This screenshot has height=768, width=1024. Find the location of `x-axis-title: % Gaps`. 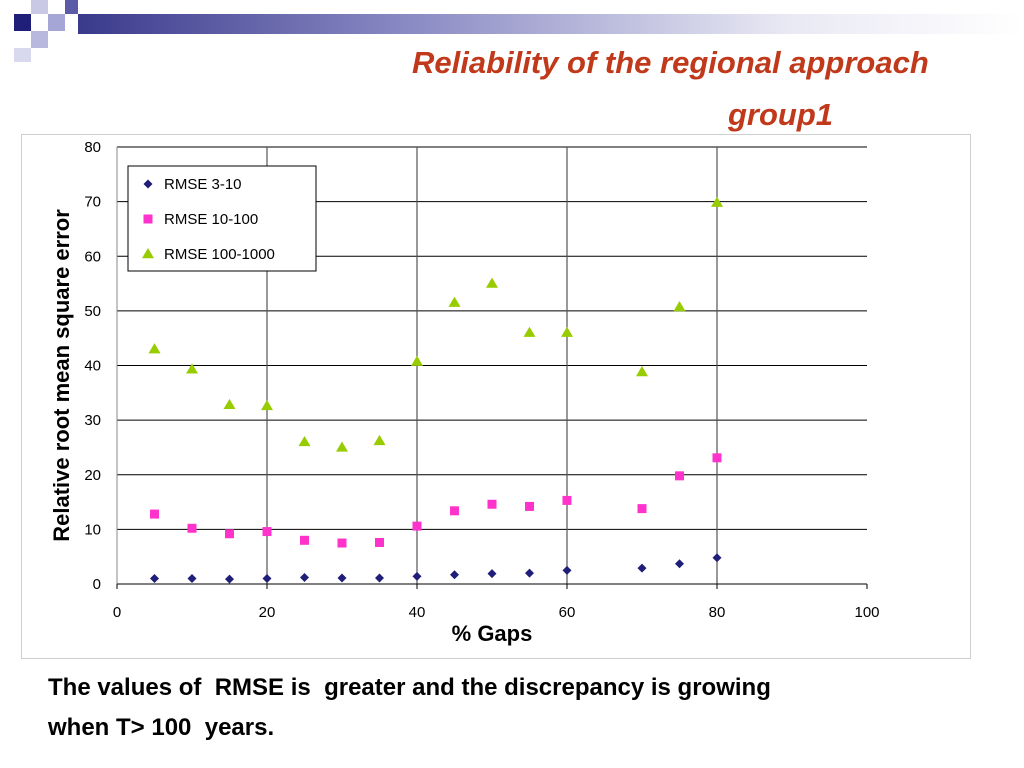

x-axis-title: % Gaps is located at coordinates (492, 633).